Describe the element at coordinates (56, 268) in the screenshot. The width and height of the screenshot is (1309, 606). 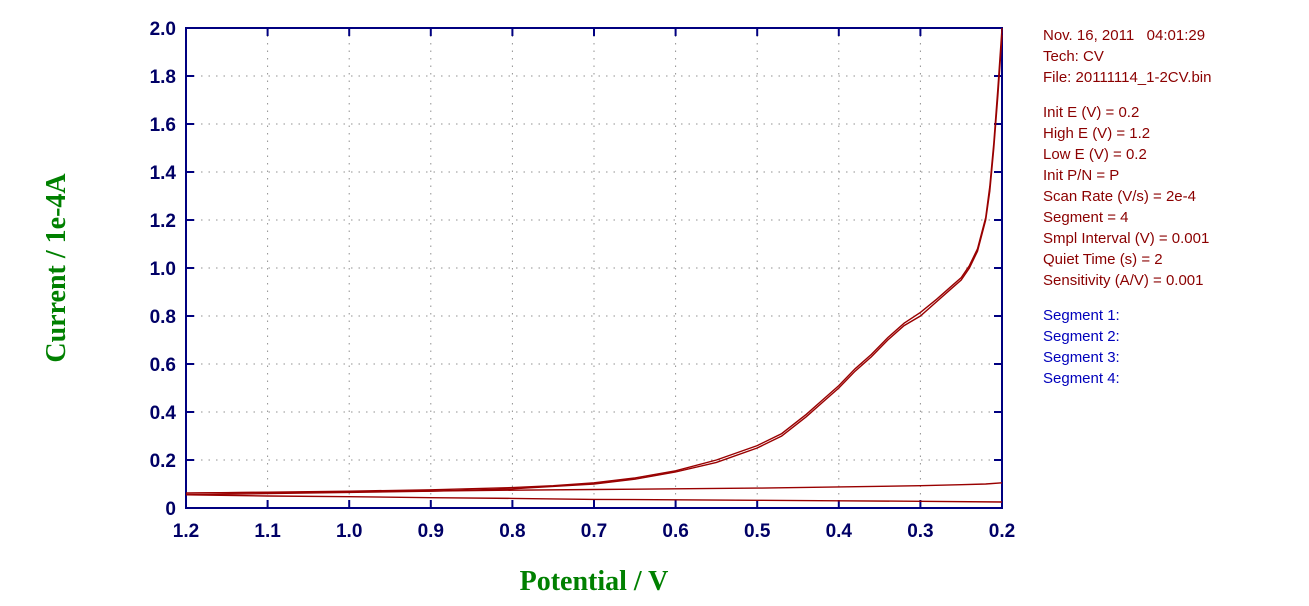
I see `y-axis-title: Current / 1e-4A` at that location.